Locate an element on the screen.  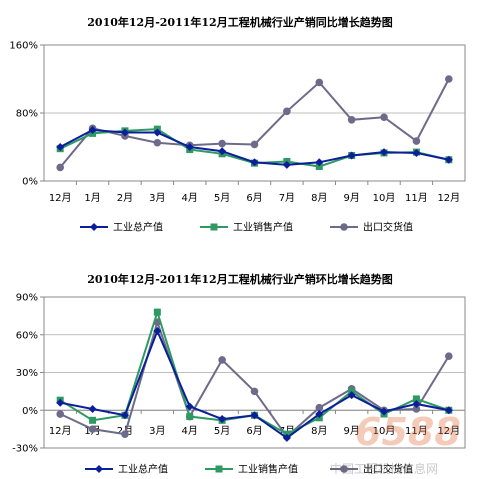
chart2-xtick-label: 9月 is located at coordinates (351, 431).